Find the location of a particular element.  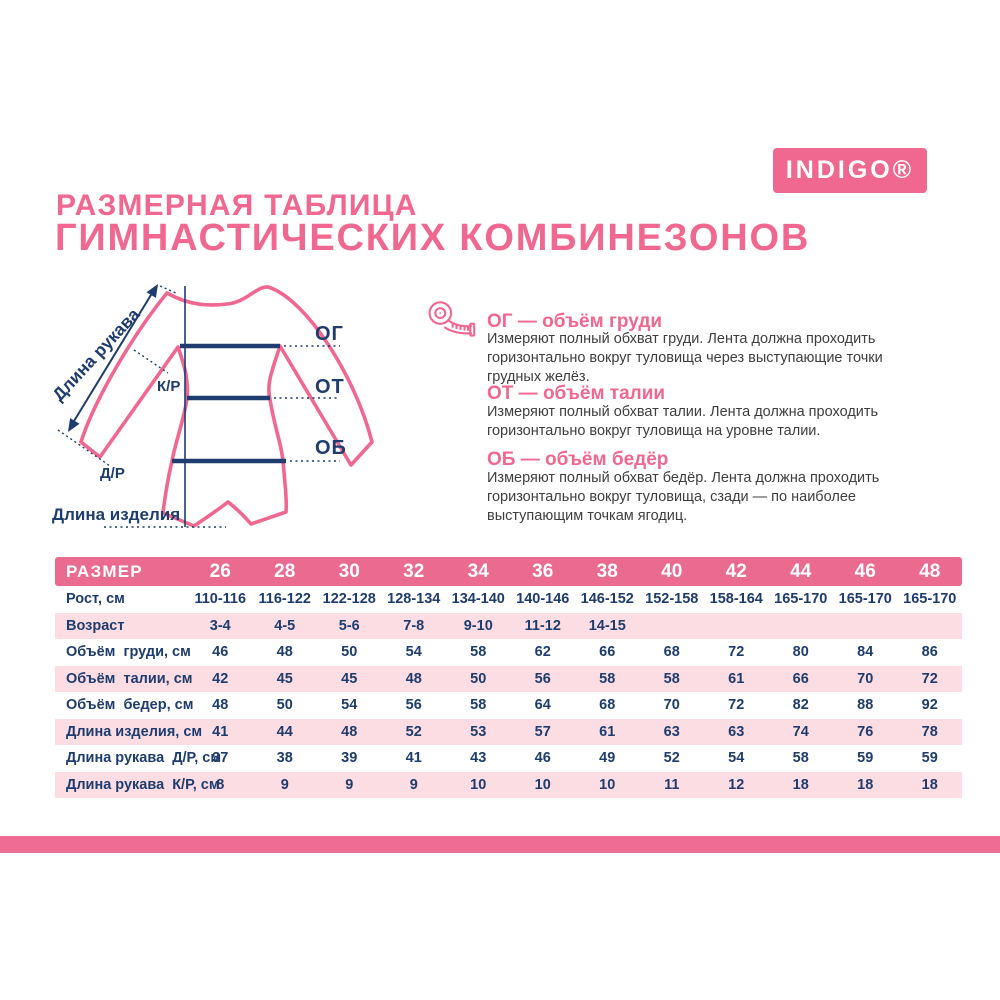

waist-label: ОТ is located at coordinates (330, 387).